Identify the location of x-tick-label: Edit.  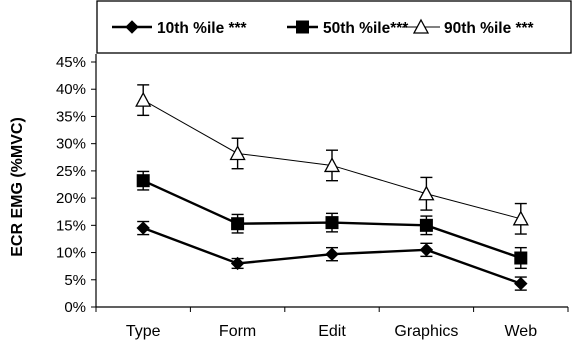
(332, 331).